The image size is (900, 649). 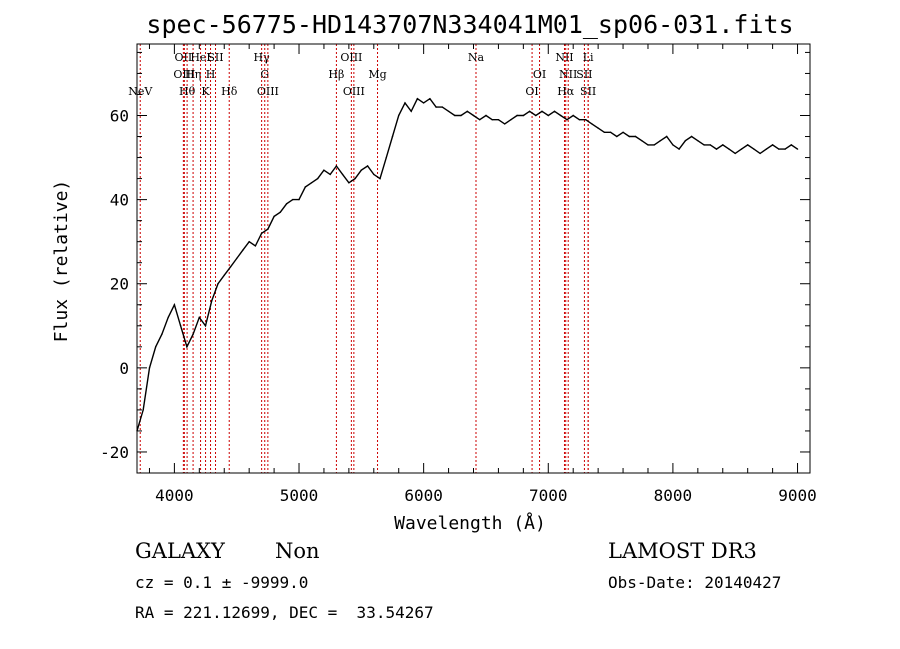 What do you see at coordinates (682, 551) in the screenshot?
I see `survey-name: LAMOST DR3` at bounding box center [682, 551].